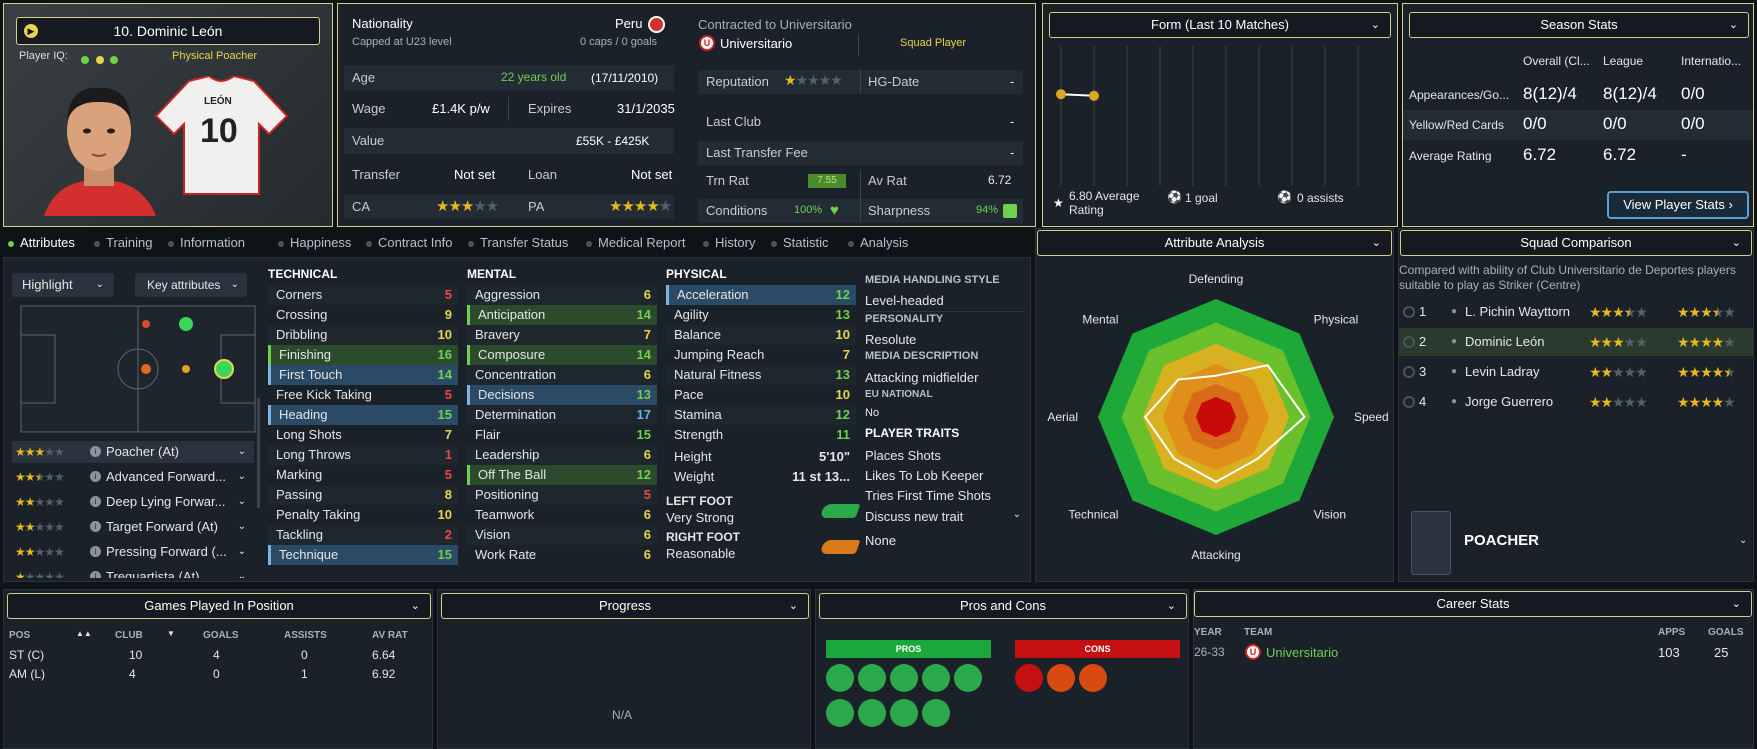 Image resolution: width=1757 pixels, height=749 pixels. Describe the element at coordinates (562, 515) in the screenshot. I see `attribute-row: Teamwork 6` at that location.